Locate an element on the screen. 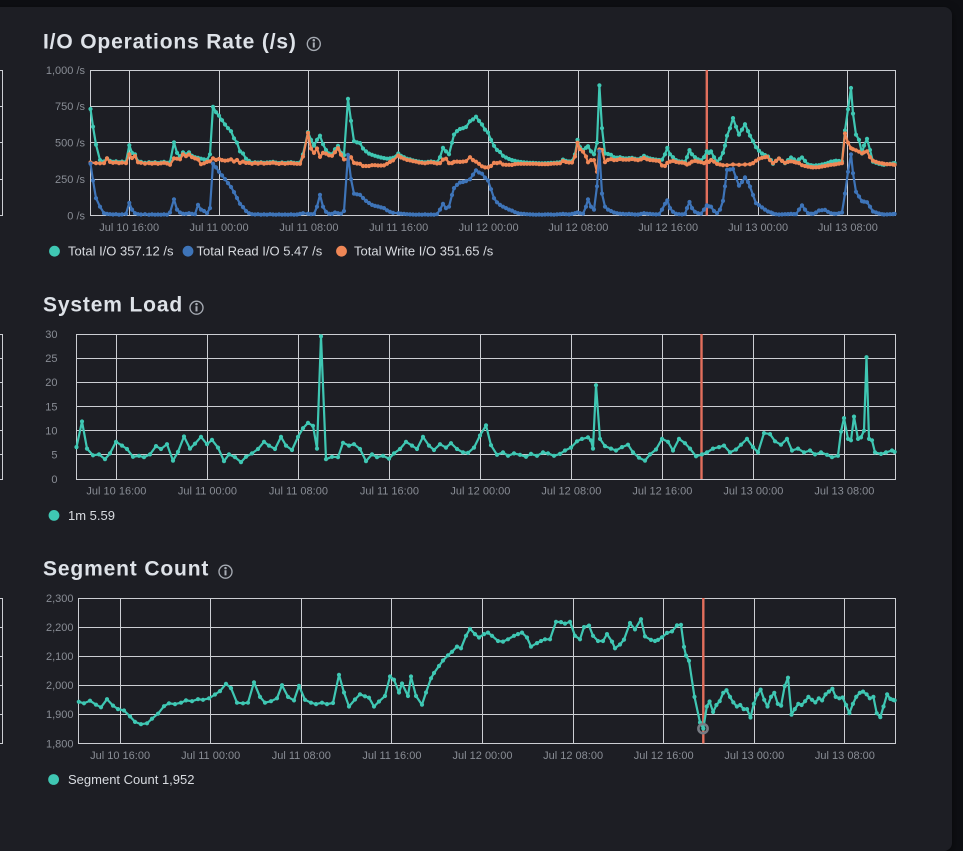  svg-text: Segment Count is located at coordinates (126, 569).